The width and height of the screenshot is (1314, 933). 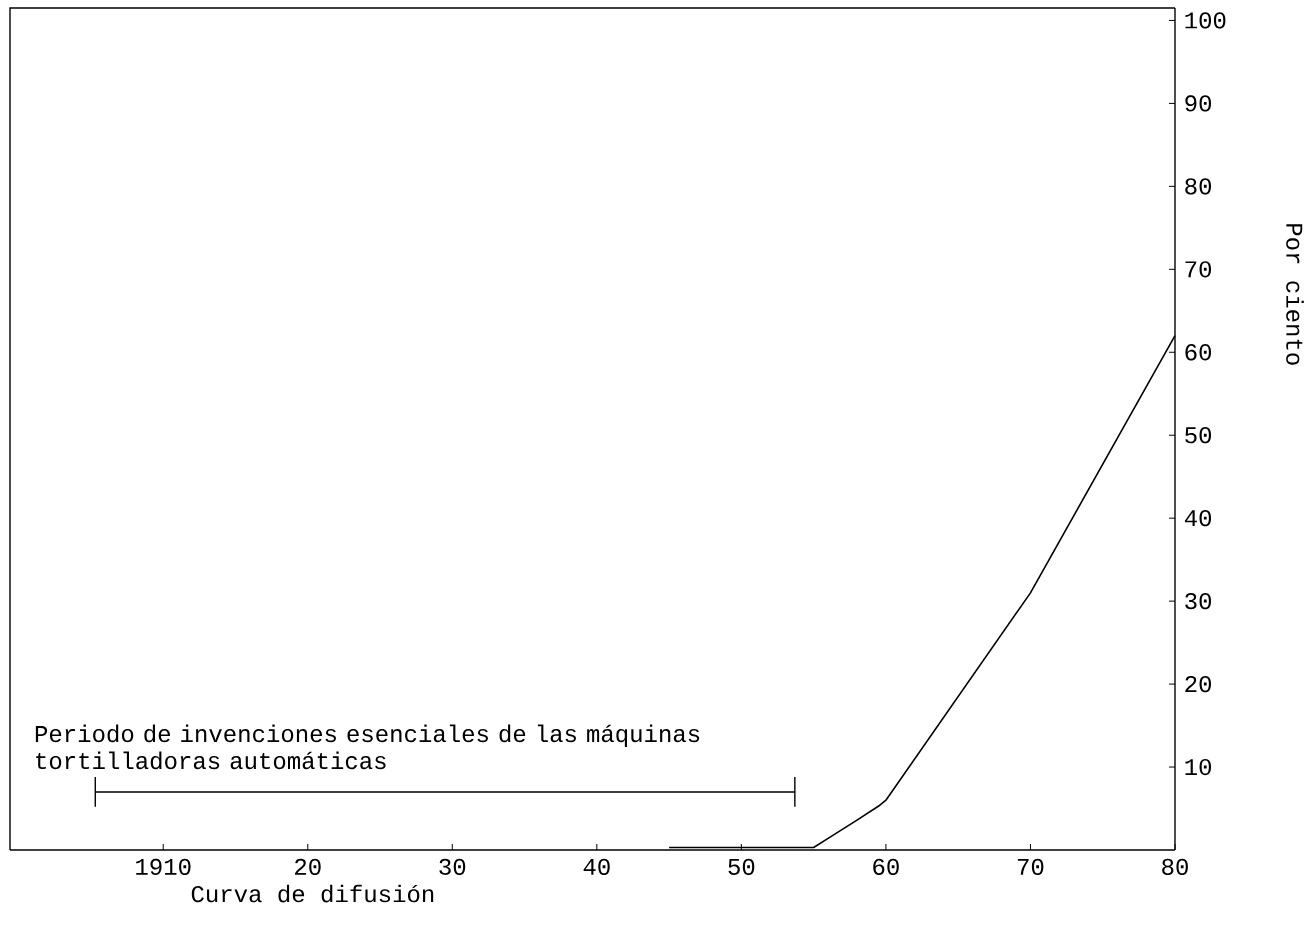 What do you see at coordinates (1198, 601) in the screenshot?
I see `y-tick-label: 30` at bounding box center [1198, 601].